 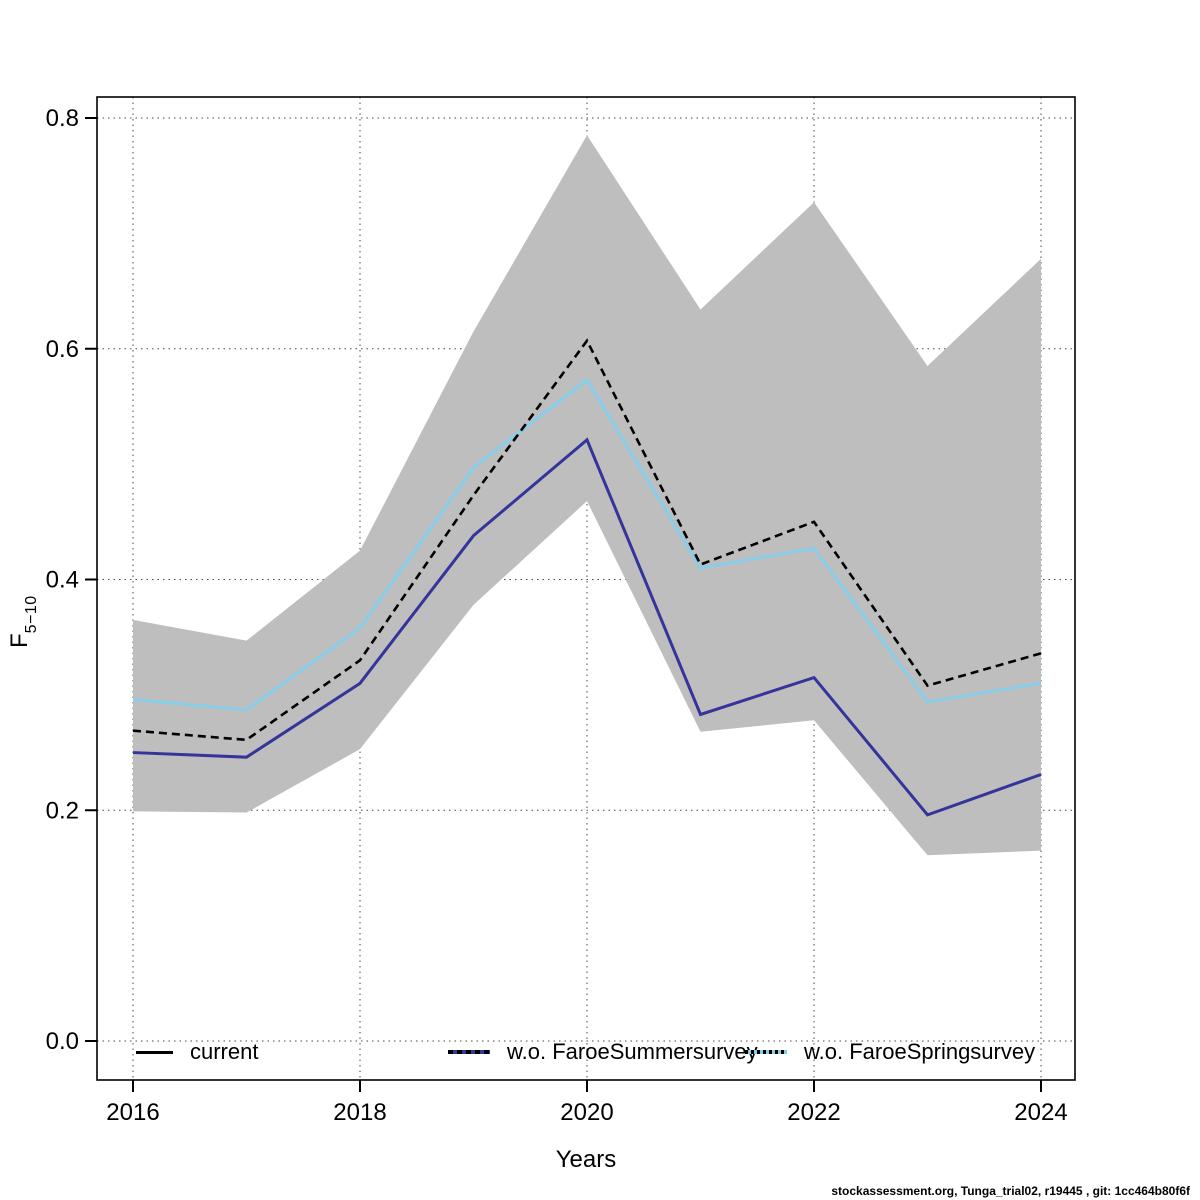 I want to click on y-tick-label-0.2: 0.2, so click(x=62, y=810).